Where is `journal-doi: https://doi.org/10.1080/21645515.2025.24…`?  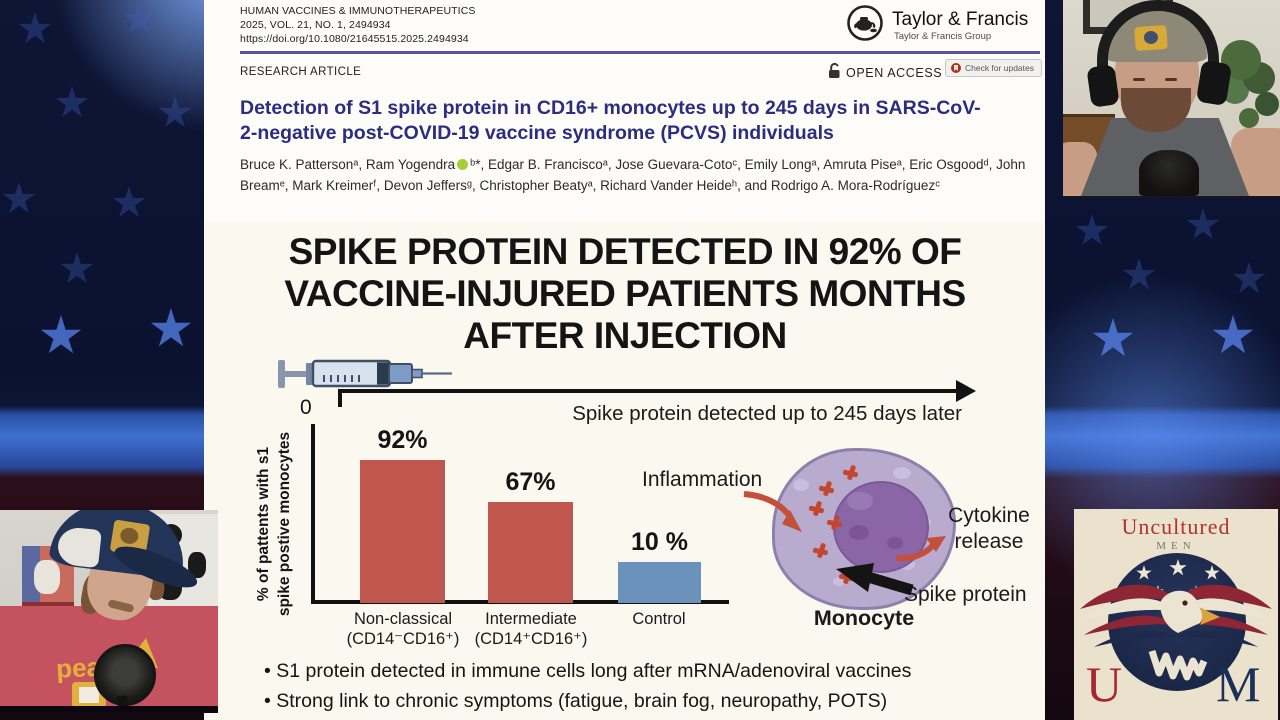 journal-doi: https://doi.org/10.1080/21645515.2025.24… is located at coordinates (354, 39).